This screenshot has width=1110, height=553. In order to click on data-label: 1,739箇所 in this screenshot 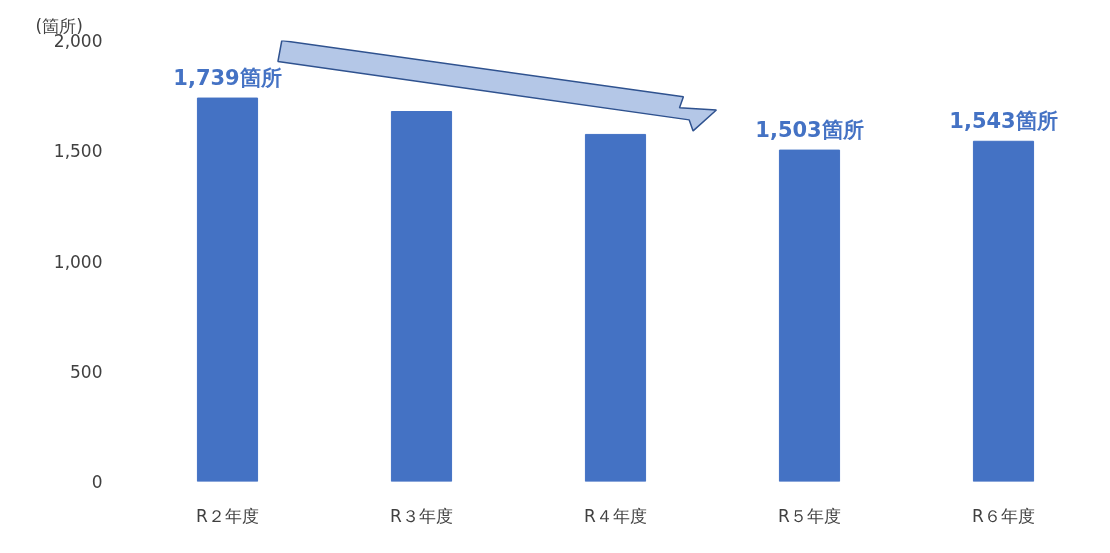, I will do `click(227, 78)`.